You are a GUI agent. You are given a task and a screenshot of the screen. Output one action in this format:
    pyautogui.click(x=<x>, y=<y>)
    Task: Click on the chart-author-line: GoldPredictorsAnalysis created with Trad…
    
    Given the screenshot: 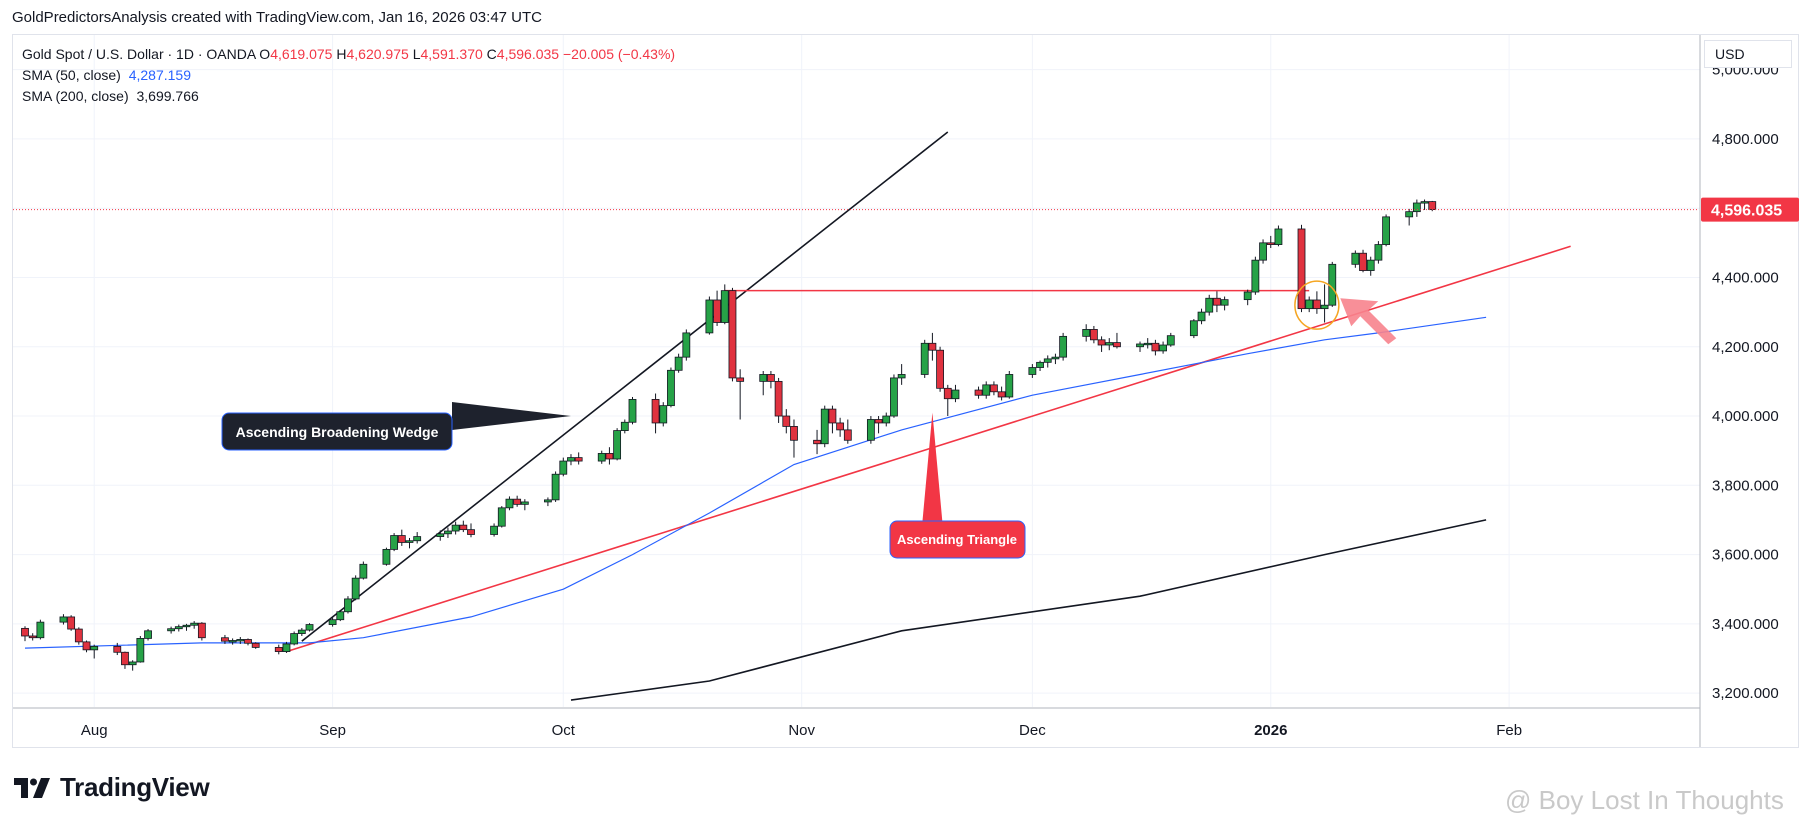 What is the action you would take?
    pyautogui.click(x=277, y=17)
    